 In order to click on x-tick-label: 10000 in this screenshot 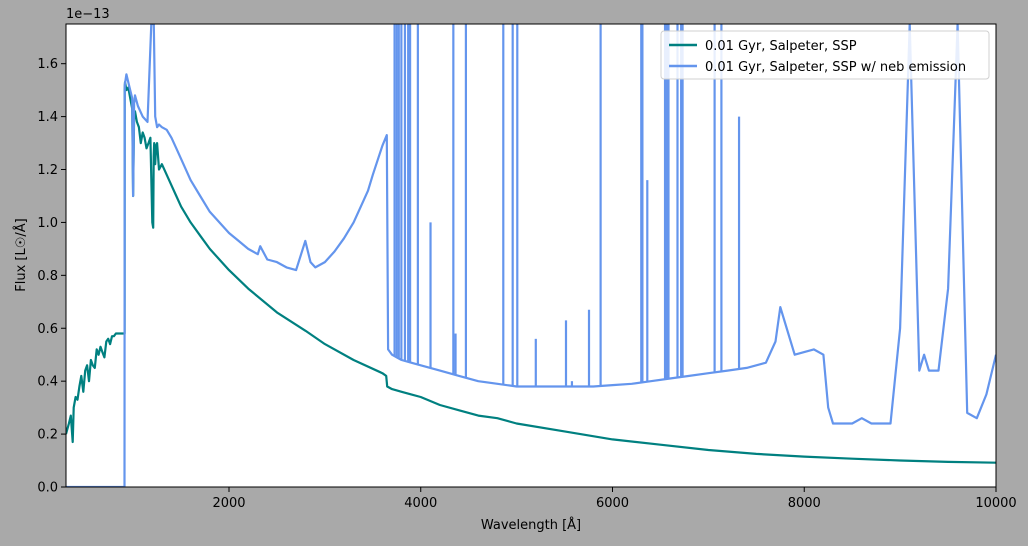, I will do `click(995, 503)`.